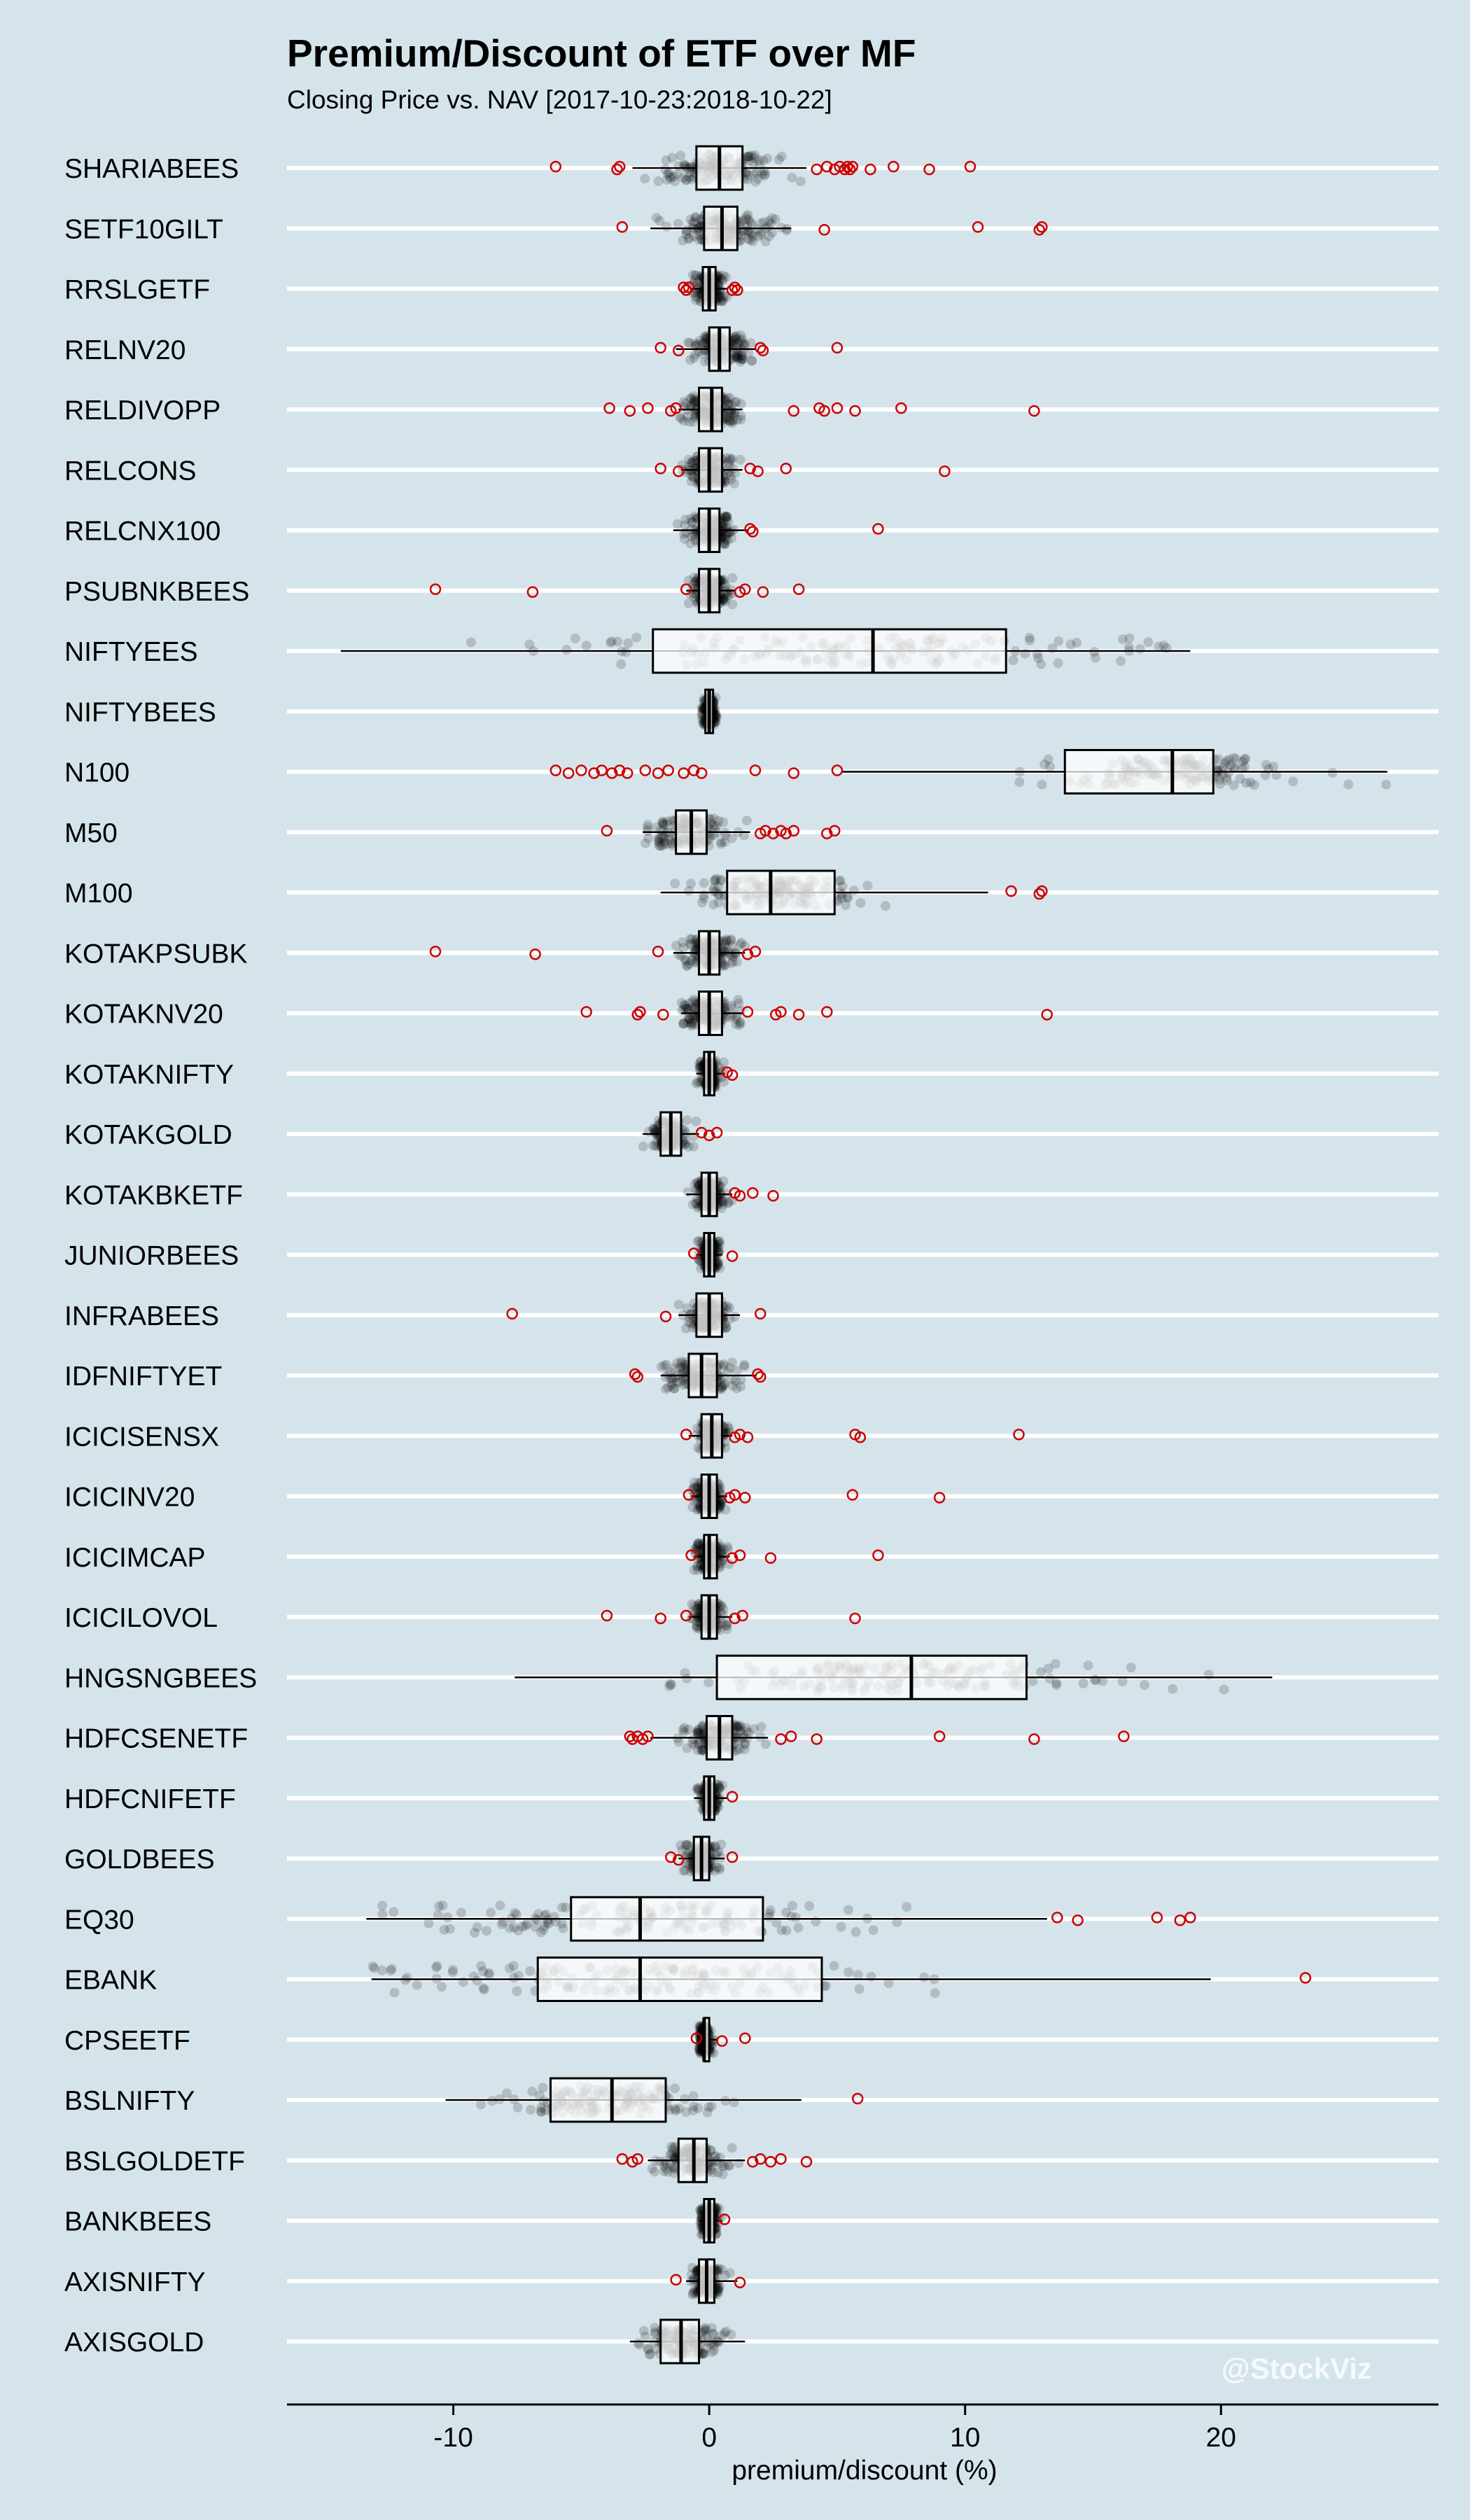  Describe the element at coordinates (151, 169) in the screenshot. I see `category-label: SHARIABEES` at that location.